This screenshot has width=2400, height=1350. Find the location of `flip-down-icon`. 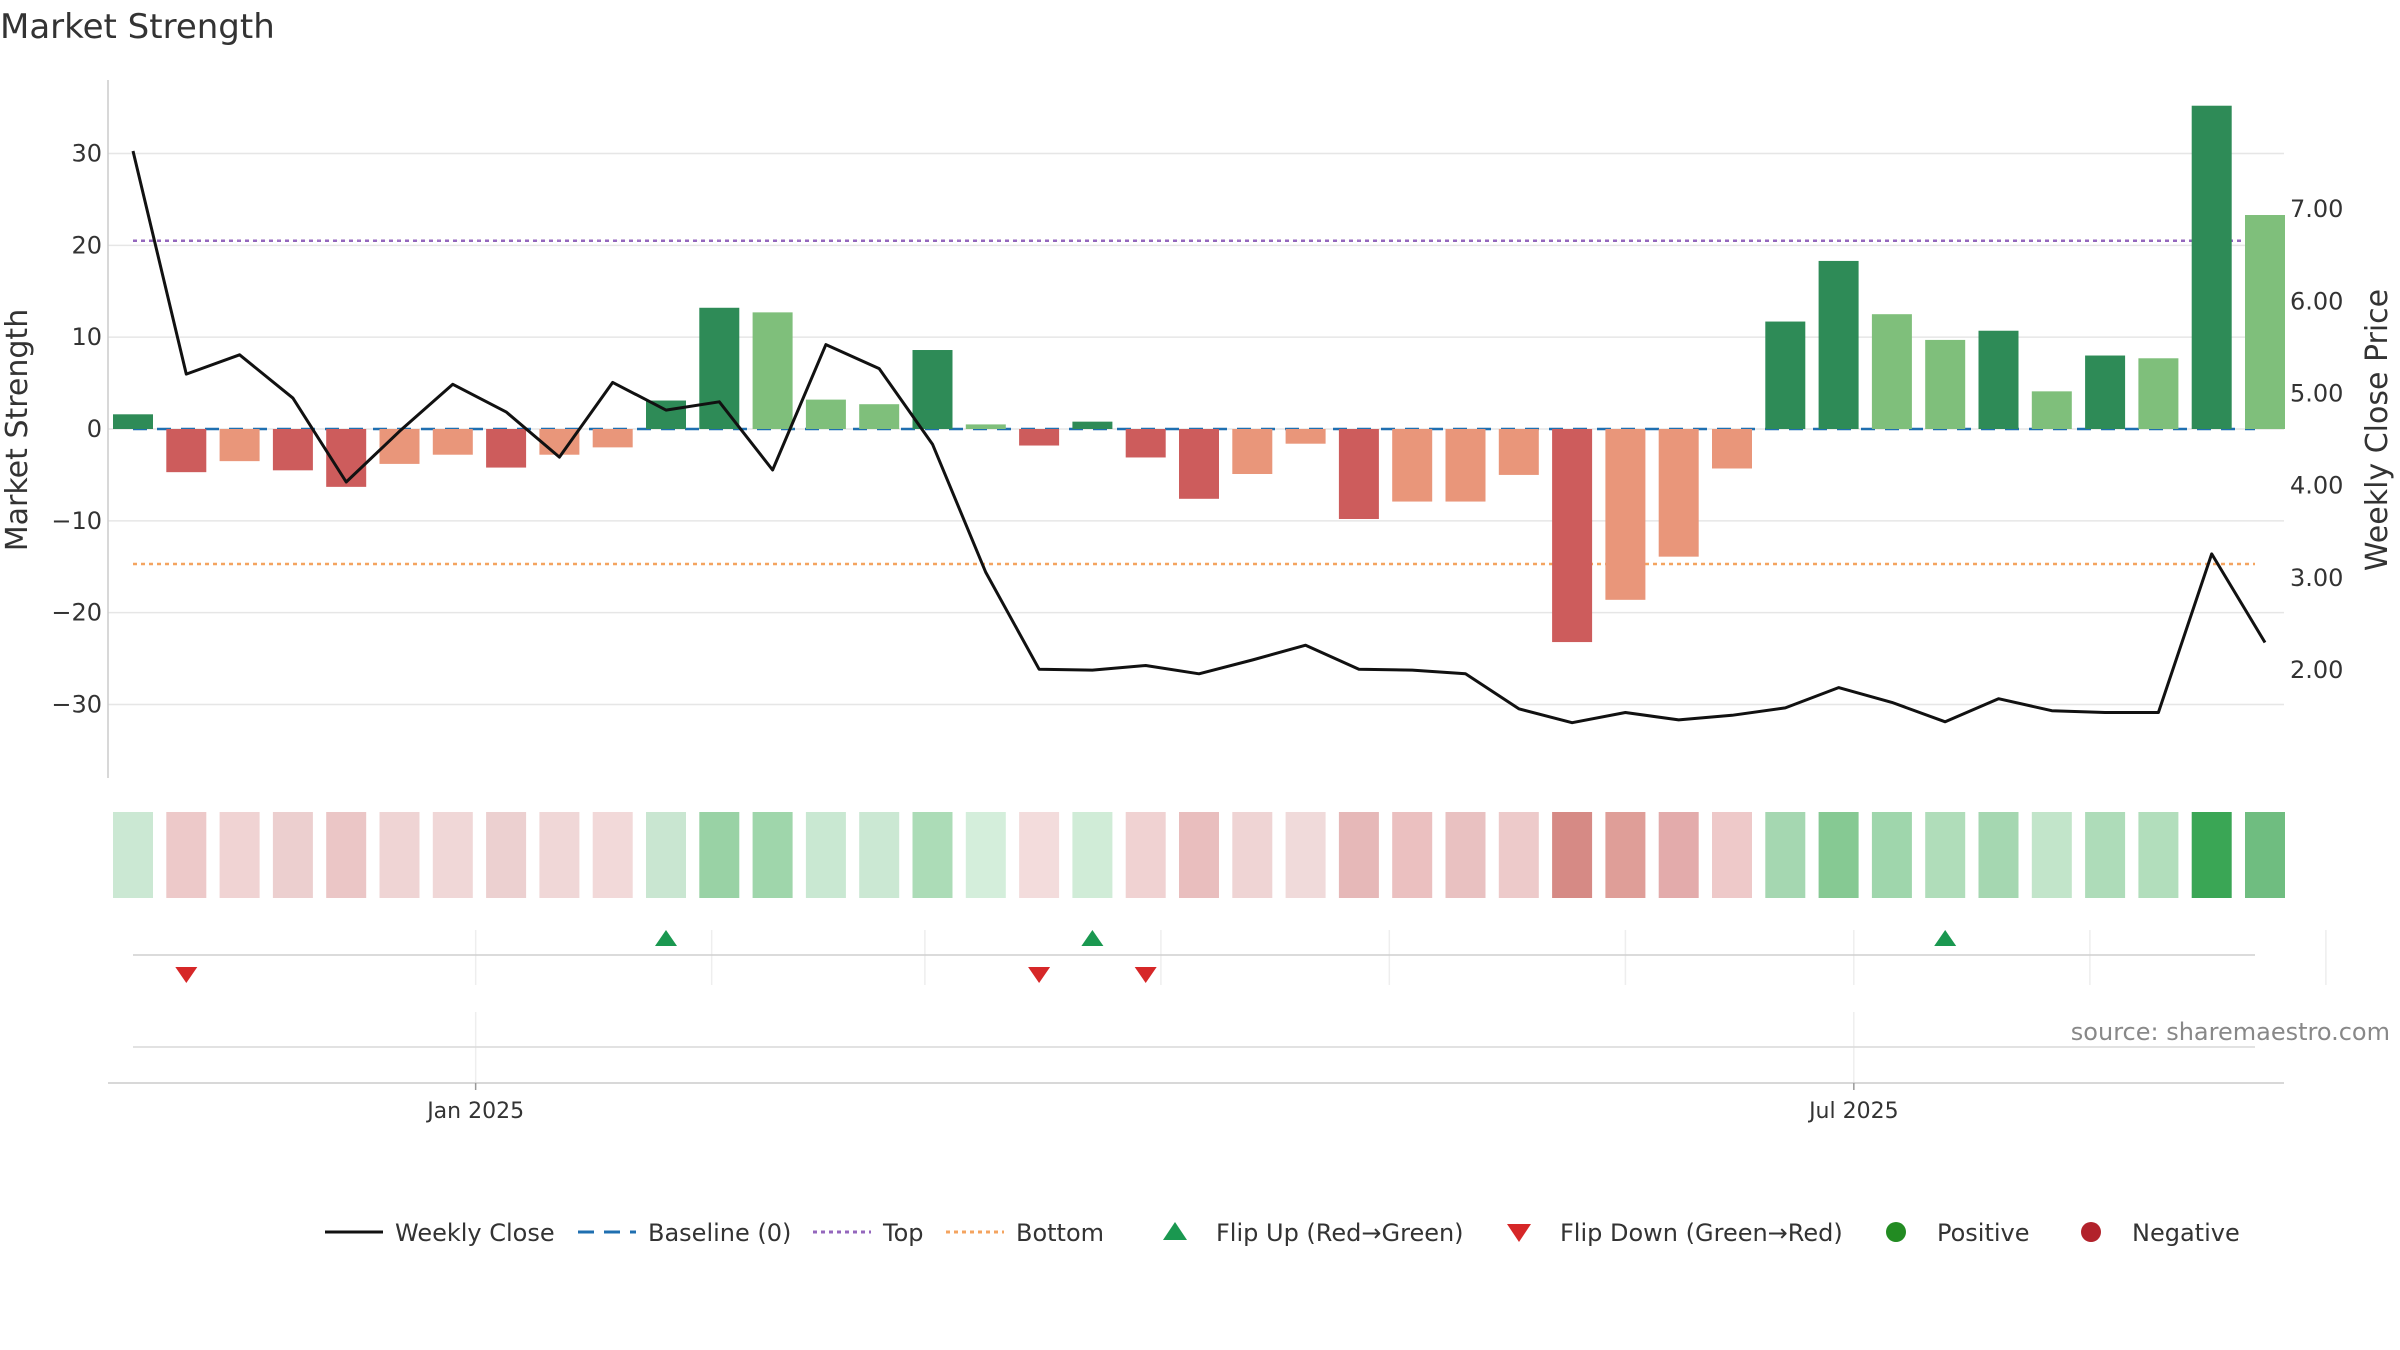

flip-down-icon is located at coordinates (1519, 1233).